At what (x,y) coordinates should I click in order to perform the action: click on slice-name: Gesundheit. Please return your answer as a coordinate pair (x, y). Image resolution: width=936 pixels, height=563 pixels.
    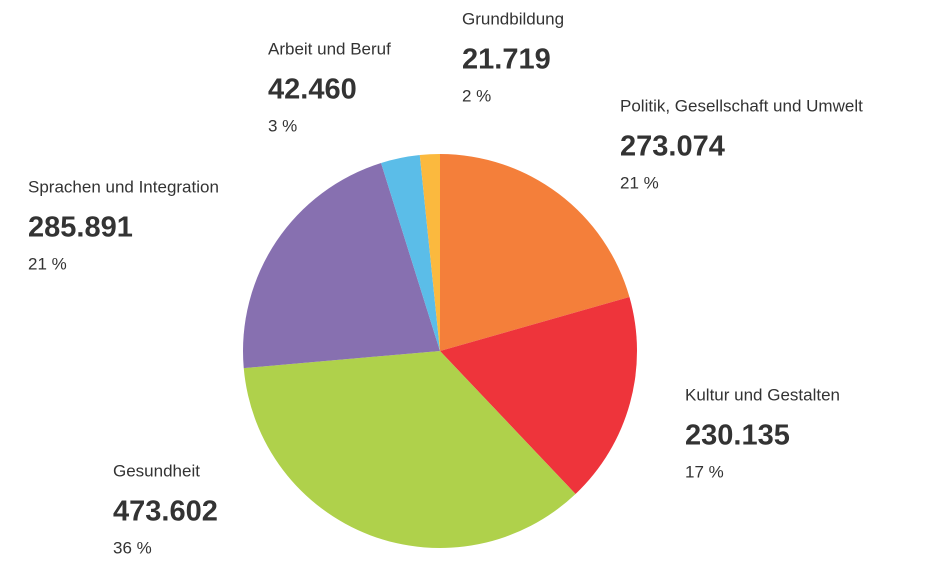
    Looking at the image, I should click on (156, 470).